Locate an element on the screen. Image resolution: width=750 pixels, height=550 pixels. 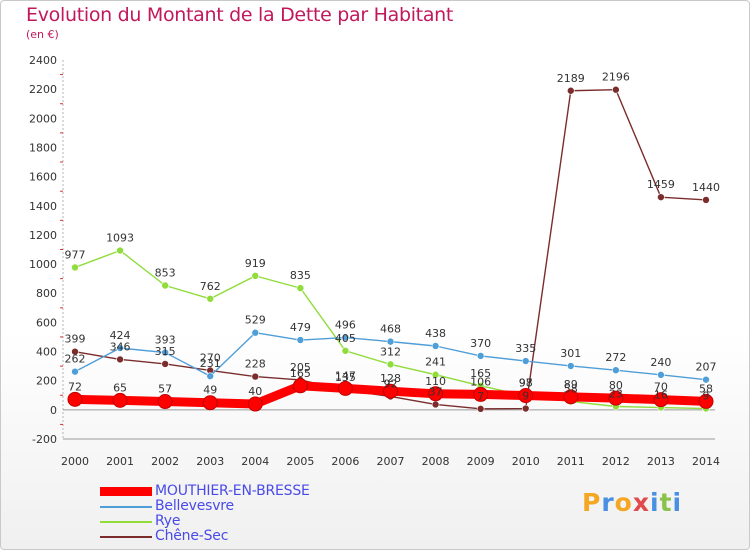
x-tick-label: 2004 is located at coordinates (255, 461).